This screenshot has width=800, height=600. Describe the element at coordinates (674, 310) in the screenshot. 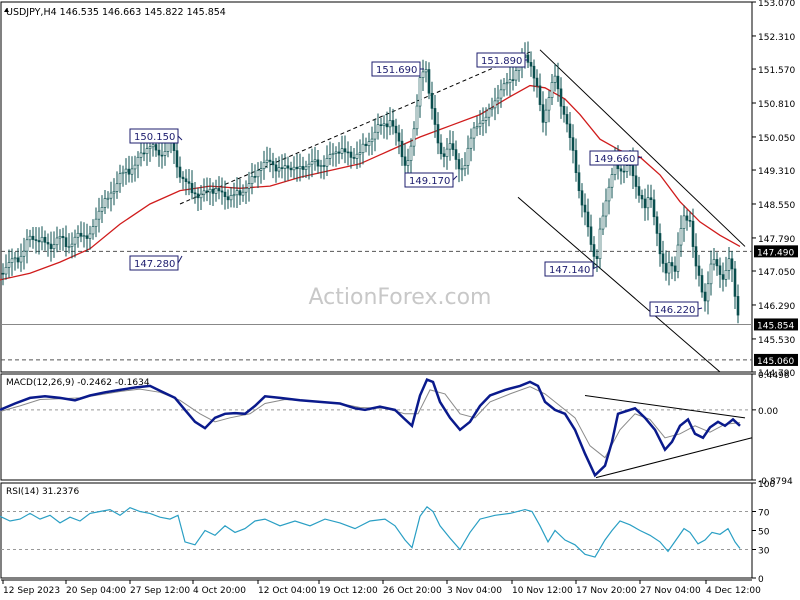

I see `price-label-146.220: 146.220` at that location.